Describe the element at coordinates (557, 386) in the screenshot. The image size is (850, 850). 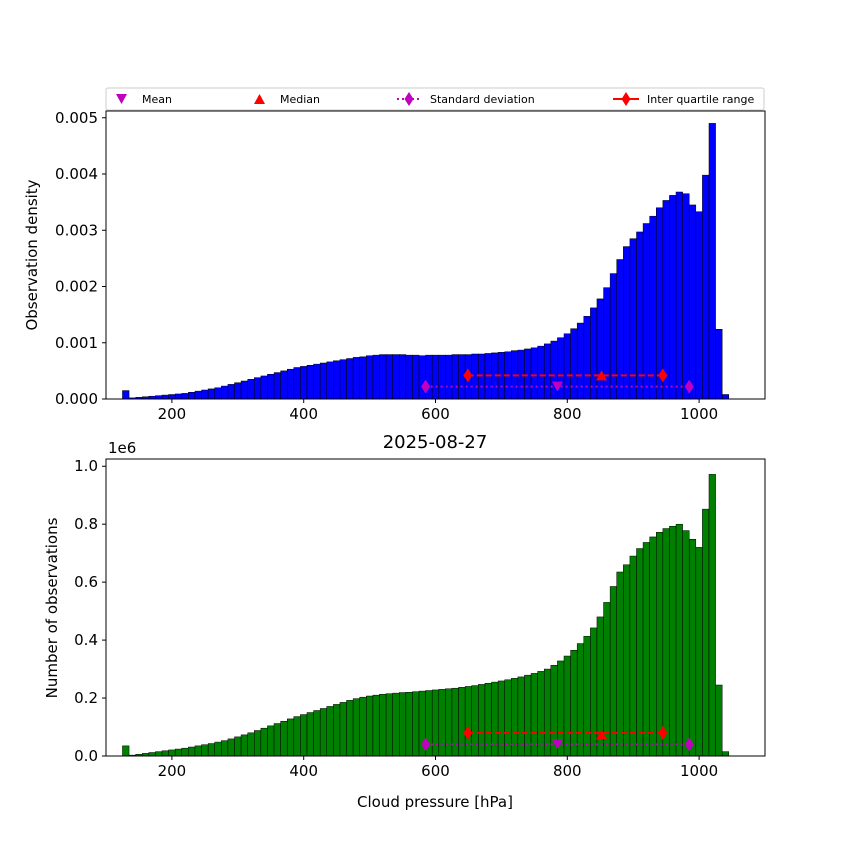
I see `density-mean-marker` at that location.